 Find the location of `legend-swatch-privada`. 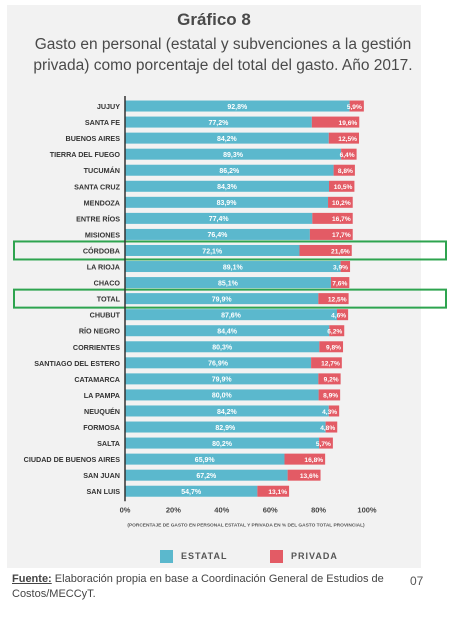

legend-swatch-privada is located at coordinates (276, 556).